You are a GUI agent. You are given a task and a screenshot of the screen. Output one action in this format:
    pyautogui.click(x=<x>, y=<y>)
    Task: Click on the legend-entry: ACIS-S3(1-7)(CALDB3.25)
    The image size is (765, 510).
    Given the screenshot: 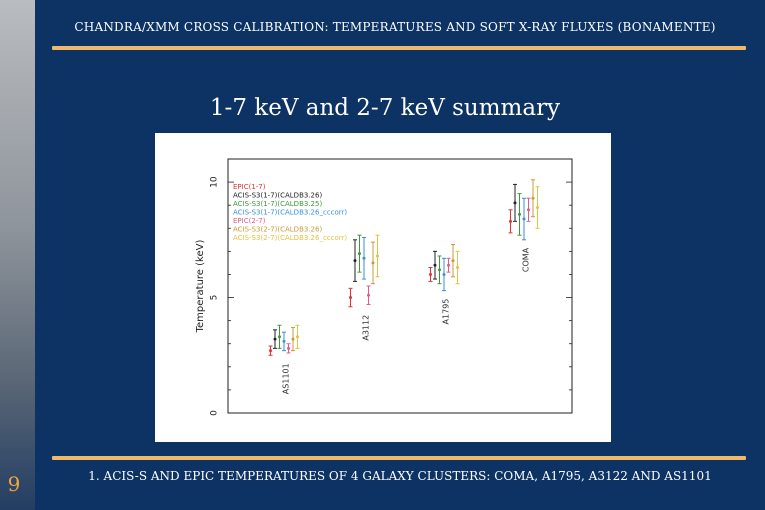 What is the action you would take?
    pyautogui.click(x=277, y=204)
    